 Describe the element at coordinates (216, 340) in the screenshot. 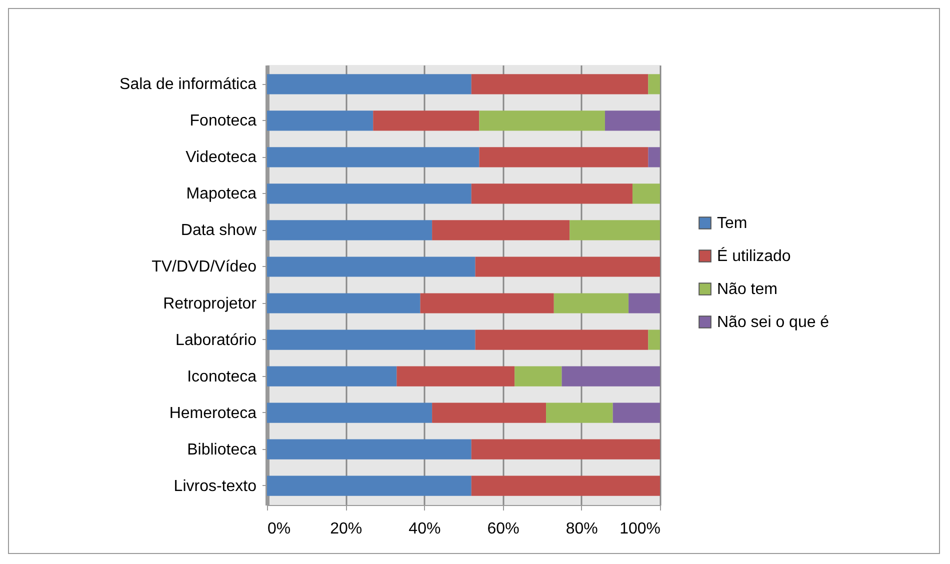

I see `y-tick-label: Laboratório` at that location.